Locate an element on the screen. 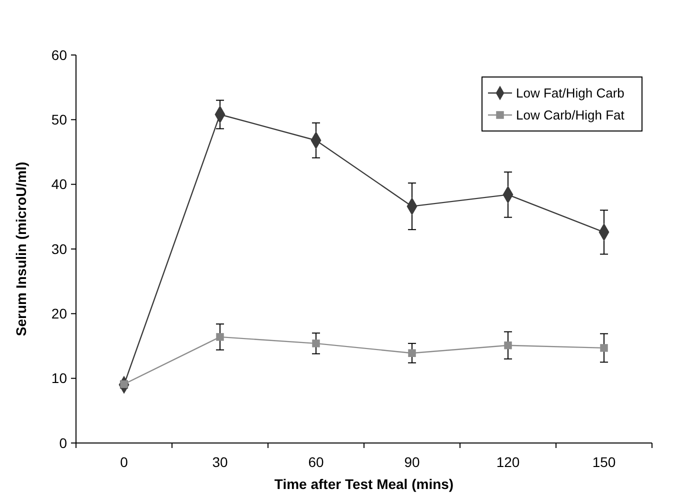  x-tick-label: 60 is located at coordinates (316, 462).